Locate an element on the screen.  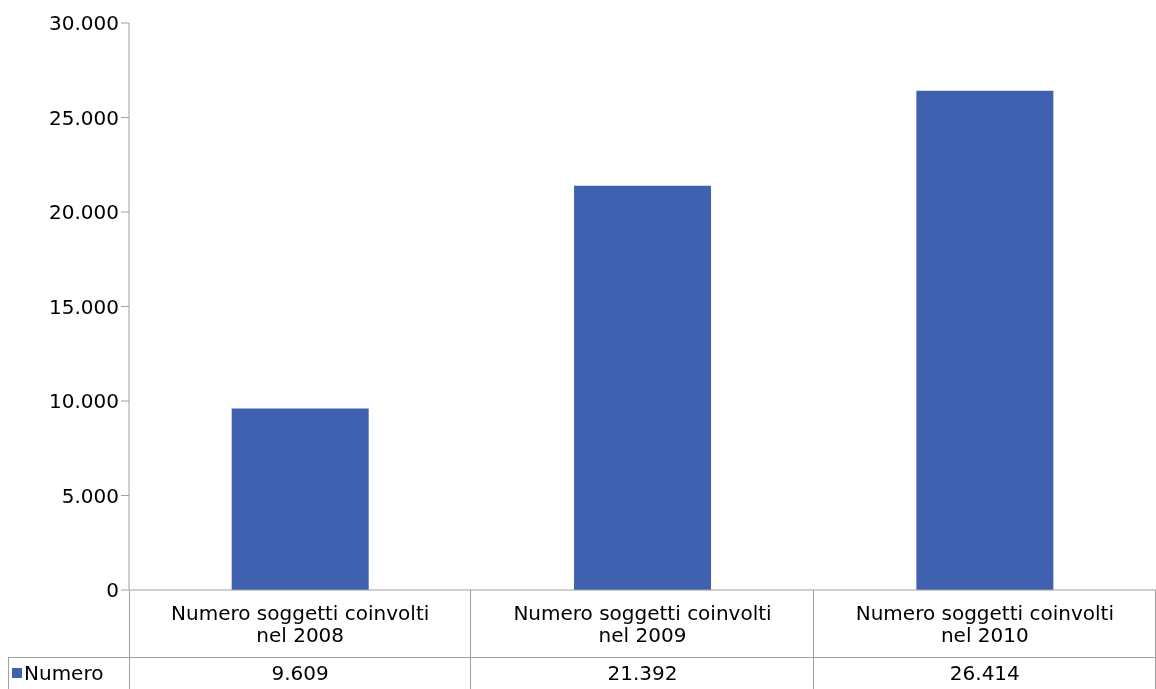
x-tick-label: Numero soggetti coinvolti nel 2009 is located at coordinates (642, 624).